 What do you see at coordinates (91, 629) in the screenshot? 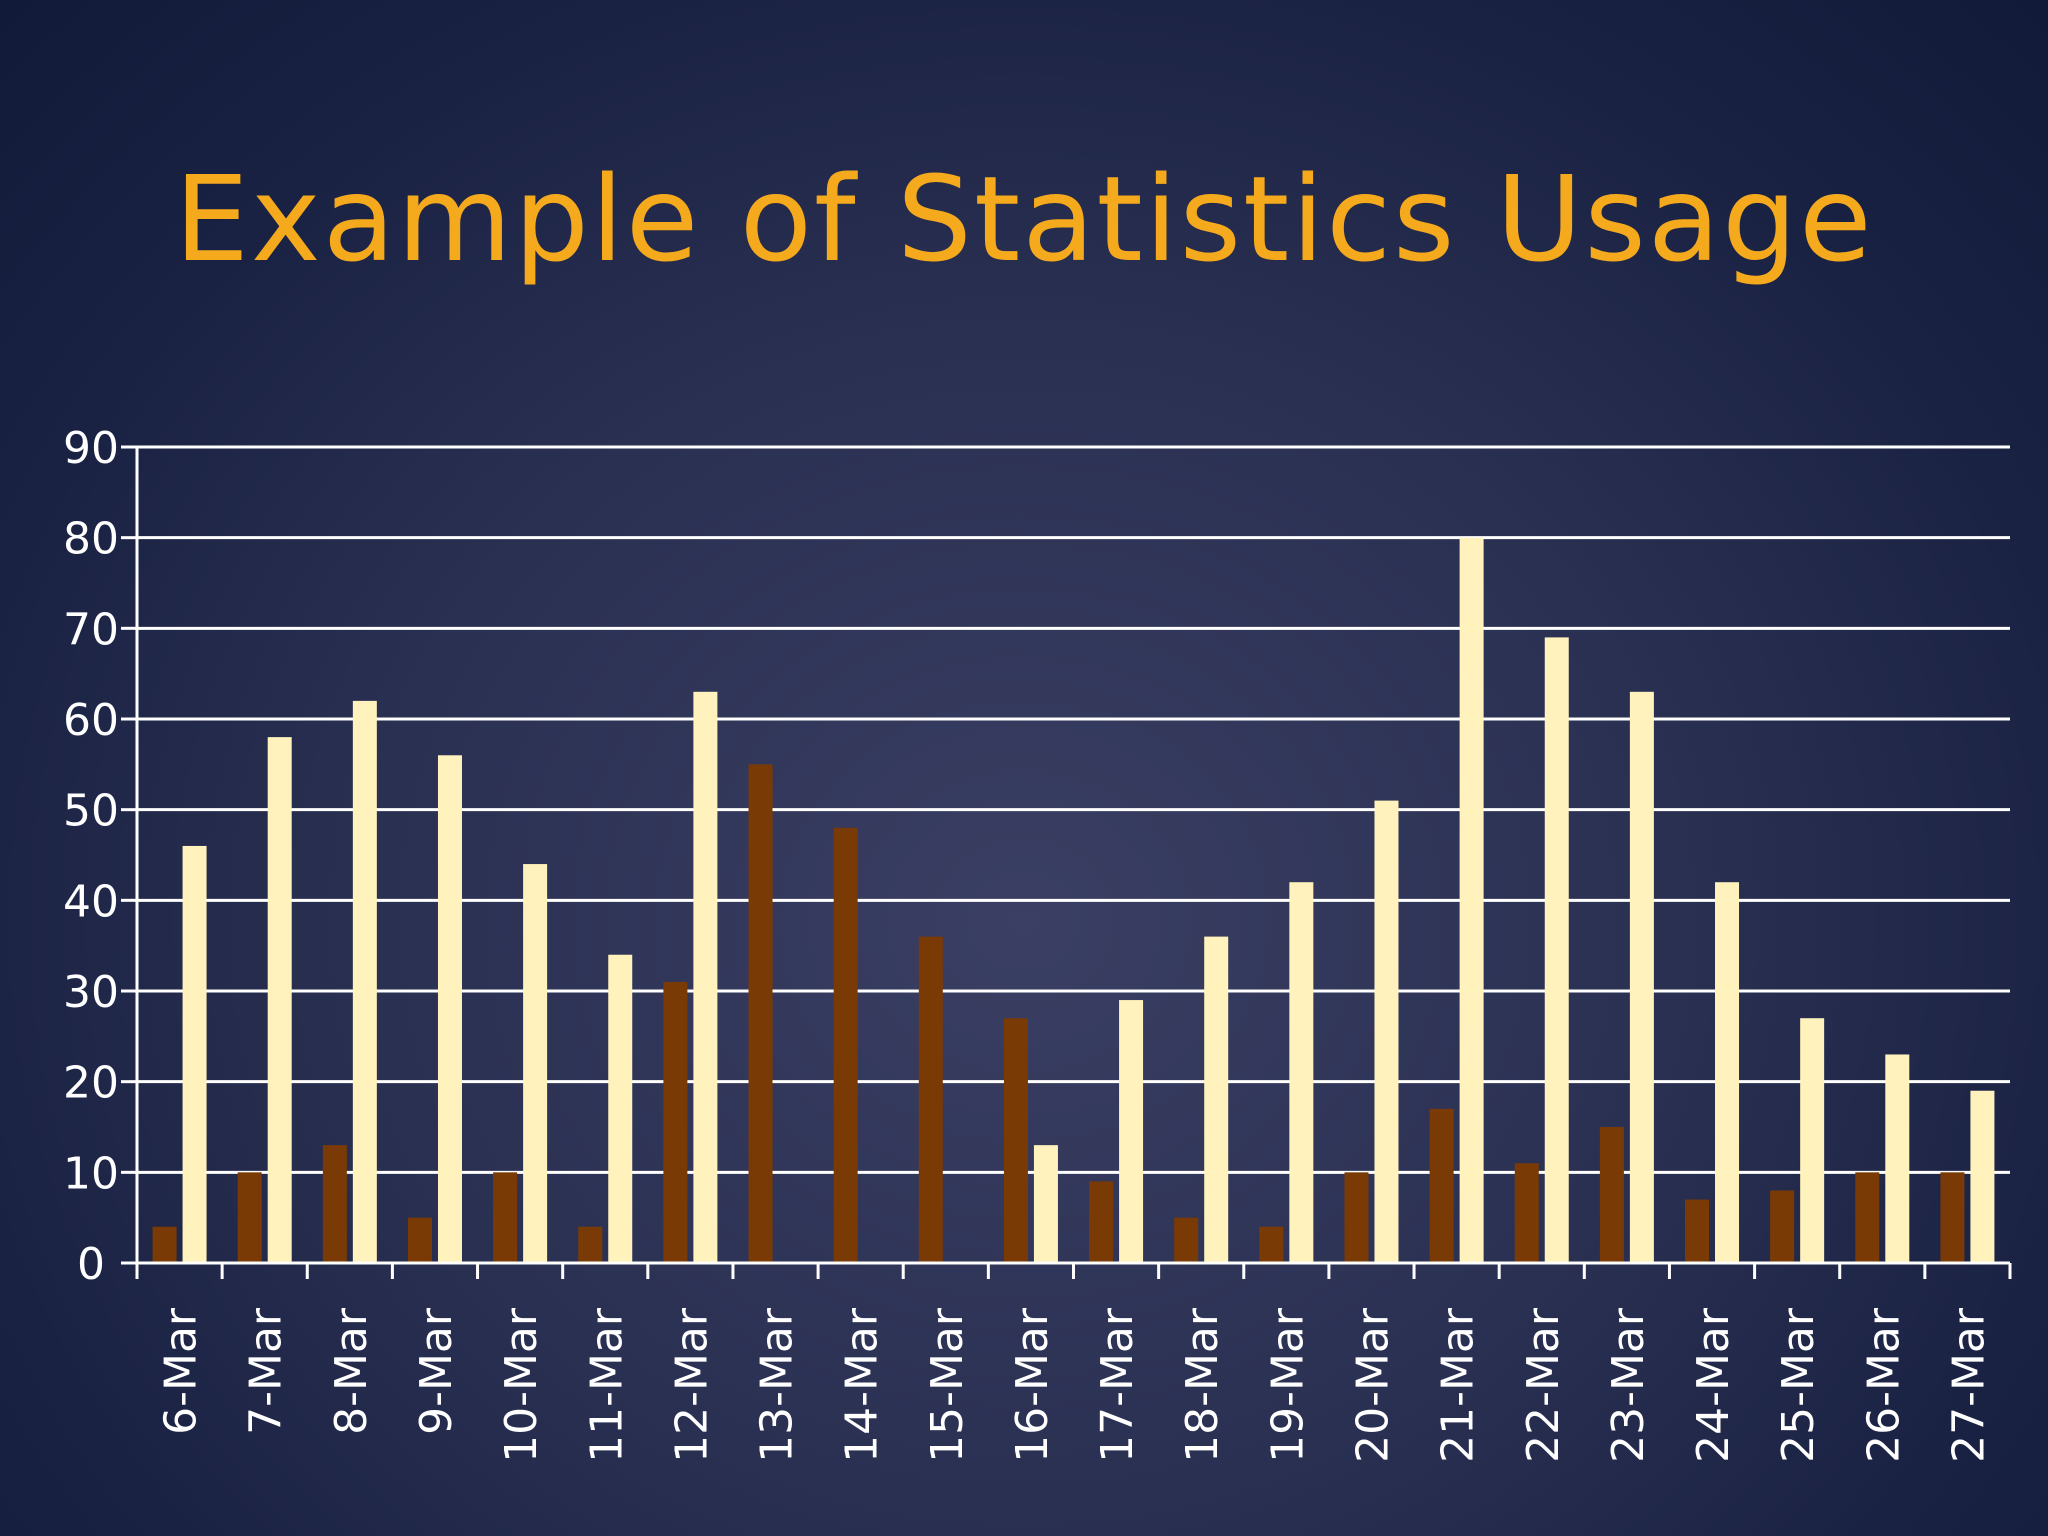
I see `y-tick-label: 70` at bounding box center [91, 629].